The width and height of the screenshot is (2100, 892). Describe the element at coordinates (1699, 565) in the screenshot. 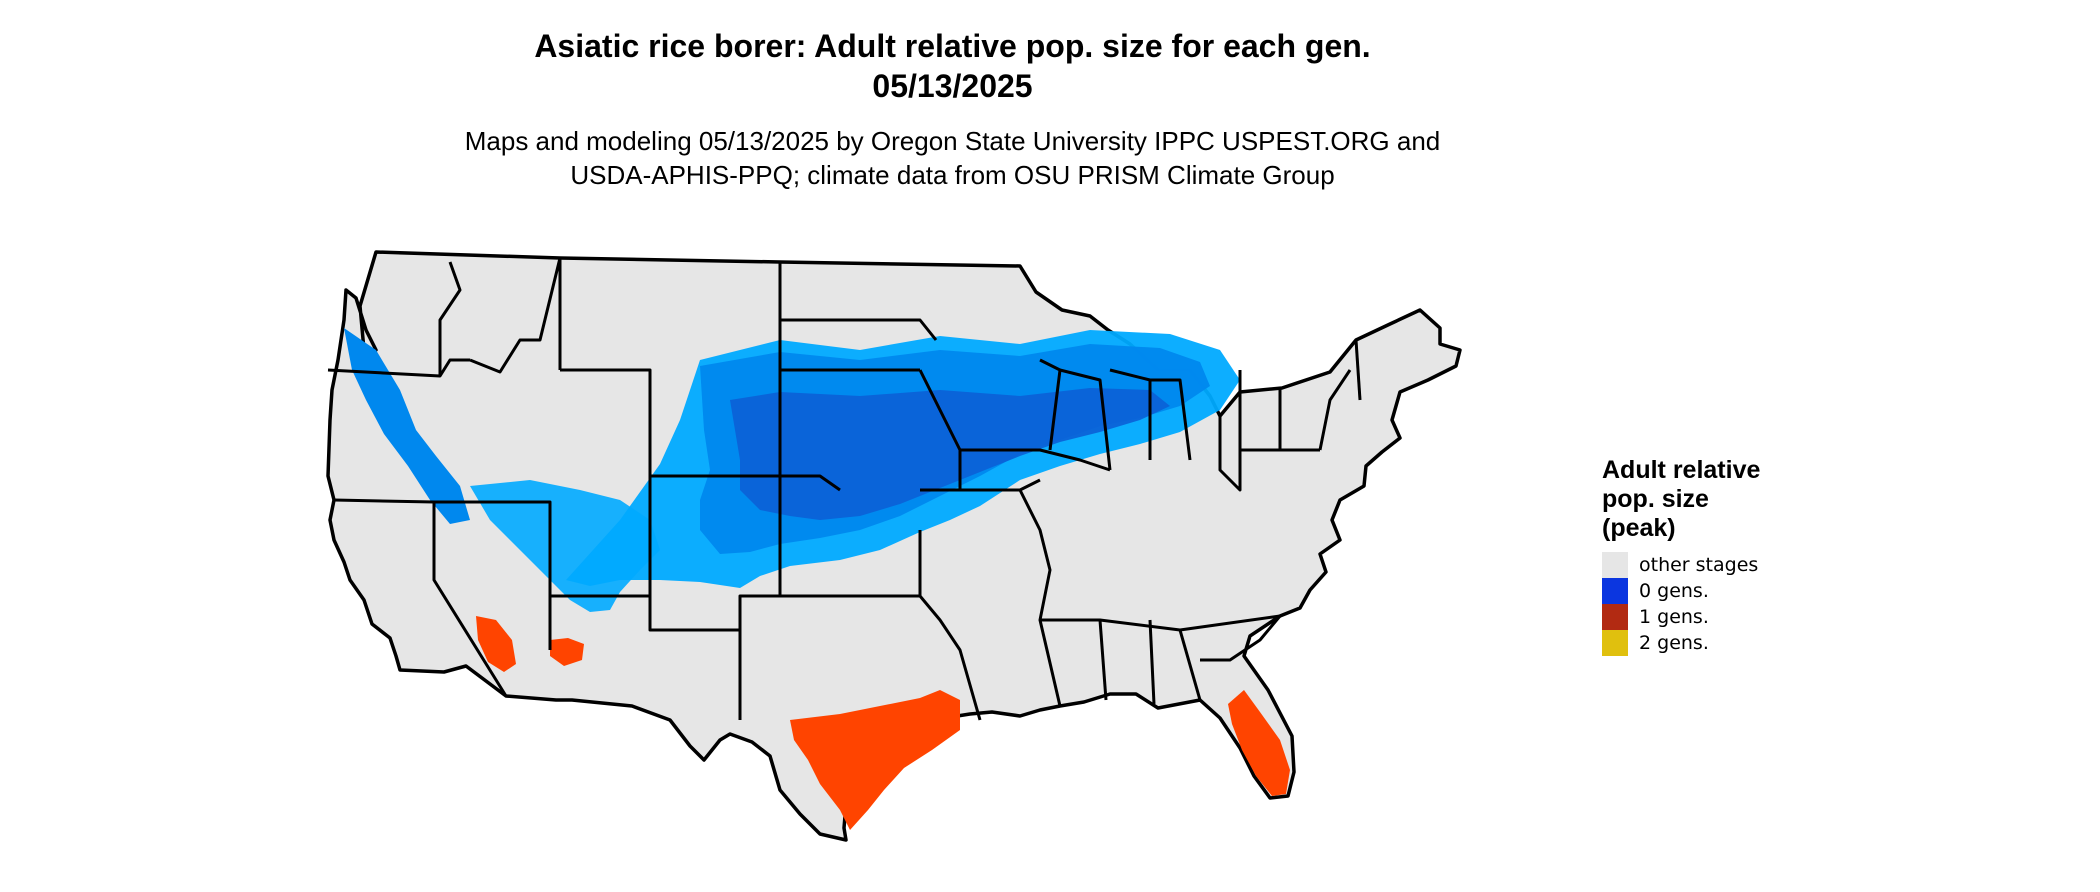

I see `legend-label: other stages` at that location.